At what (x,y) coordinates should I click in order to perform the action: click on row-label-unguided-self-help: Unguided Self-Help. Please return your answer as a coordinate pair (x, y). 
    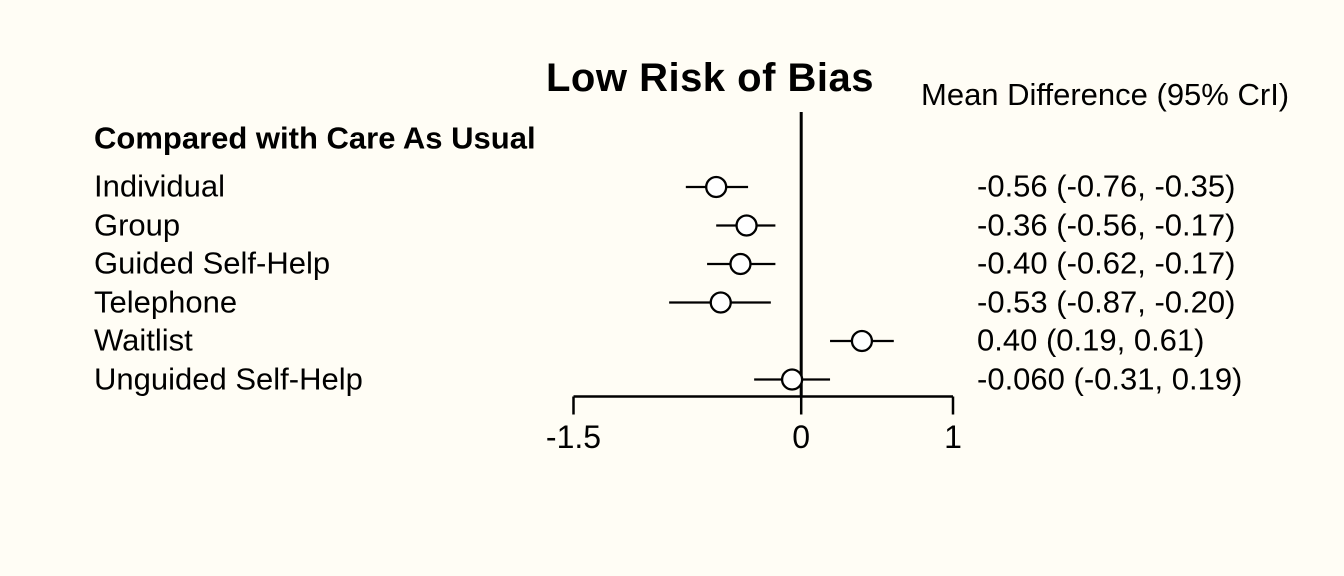
    Looking at the image, I should click on (228, 378).